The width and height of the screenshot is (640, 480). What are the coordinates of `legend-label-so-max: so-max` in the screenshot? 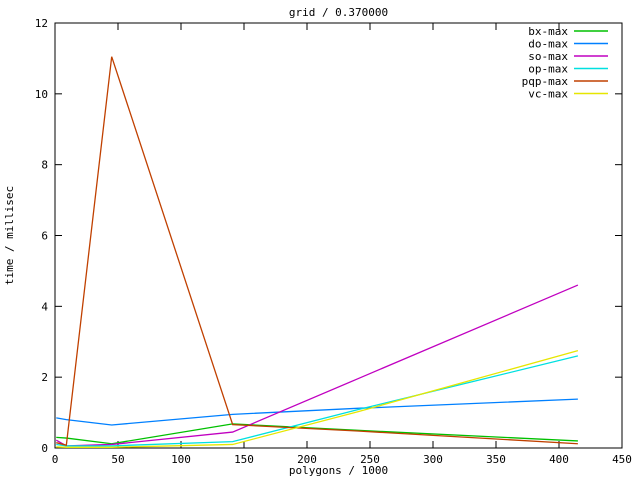 It's located at (548, 56).